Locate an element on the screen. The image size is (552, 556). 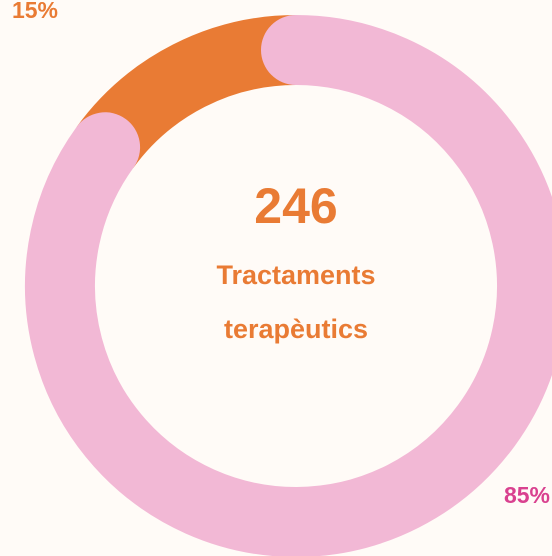
center-value: 246 is located at coordinates (296, 206).